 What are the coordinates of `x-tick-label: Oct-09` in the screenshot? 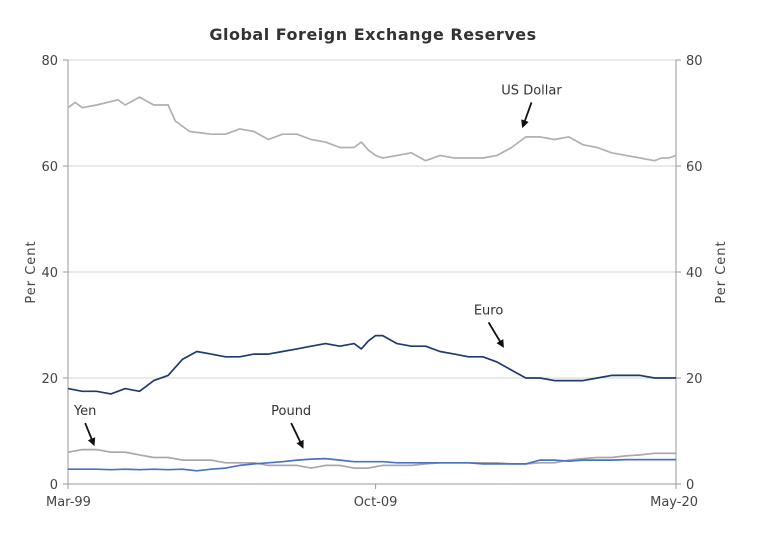 It's located at (376, 502).